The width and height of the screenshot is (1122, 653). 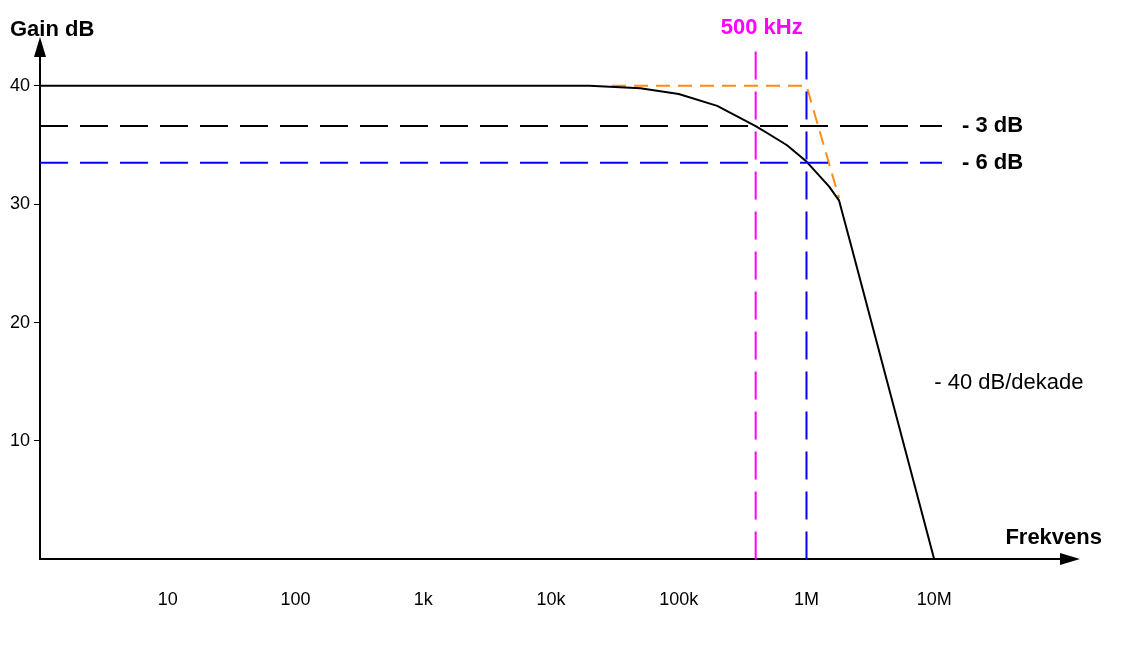 What do you see at coordinates (934, 599) in the screenshot?
I see `x-tick-label: 10M` at bounding box center [934, 599].